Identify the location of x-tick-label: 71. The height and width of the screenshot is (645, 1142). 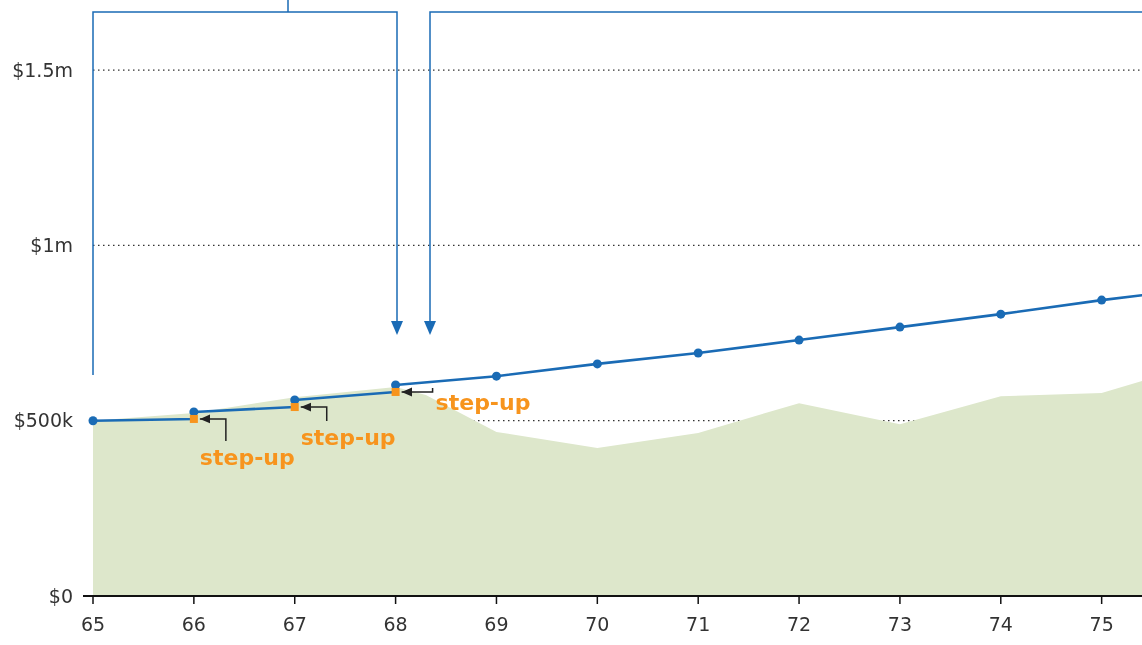
(698, 624).